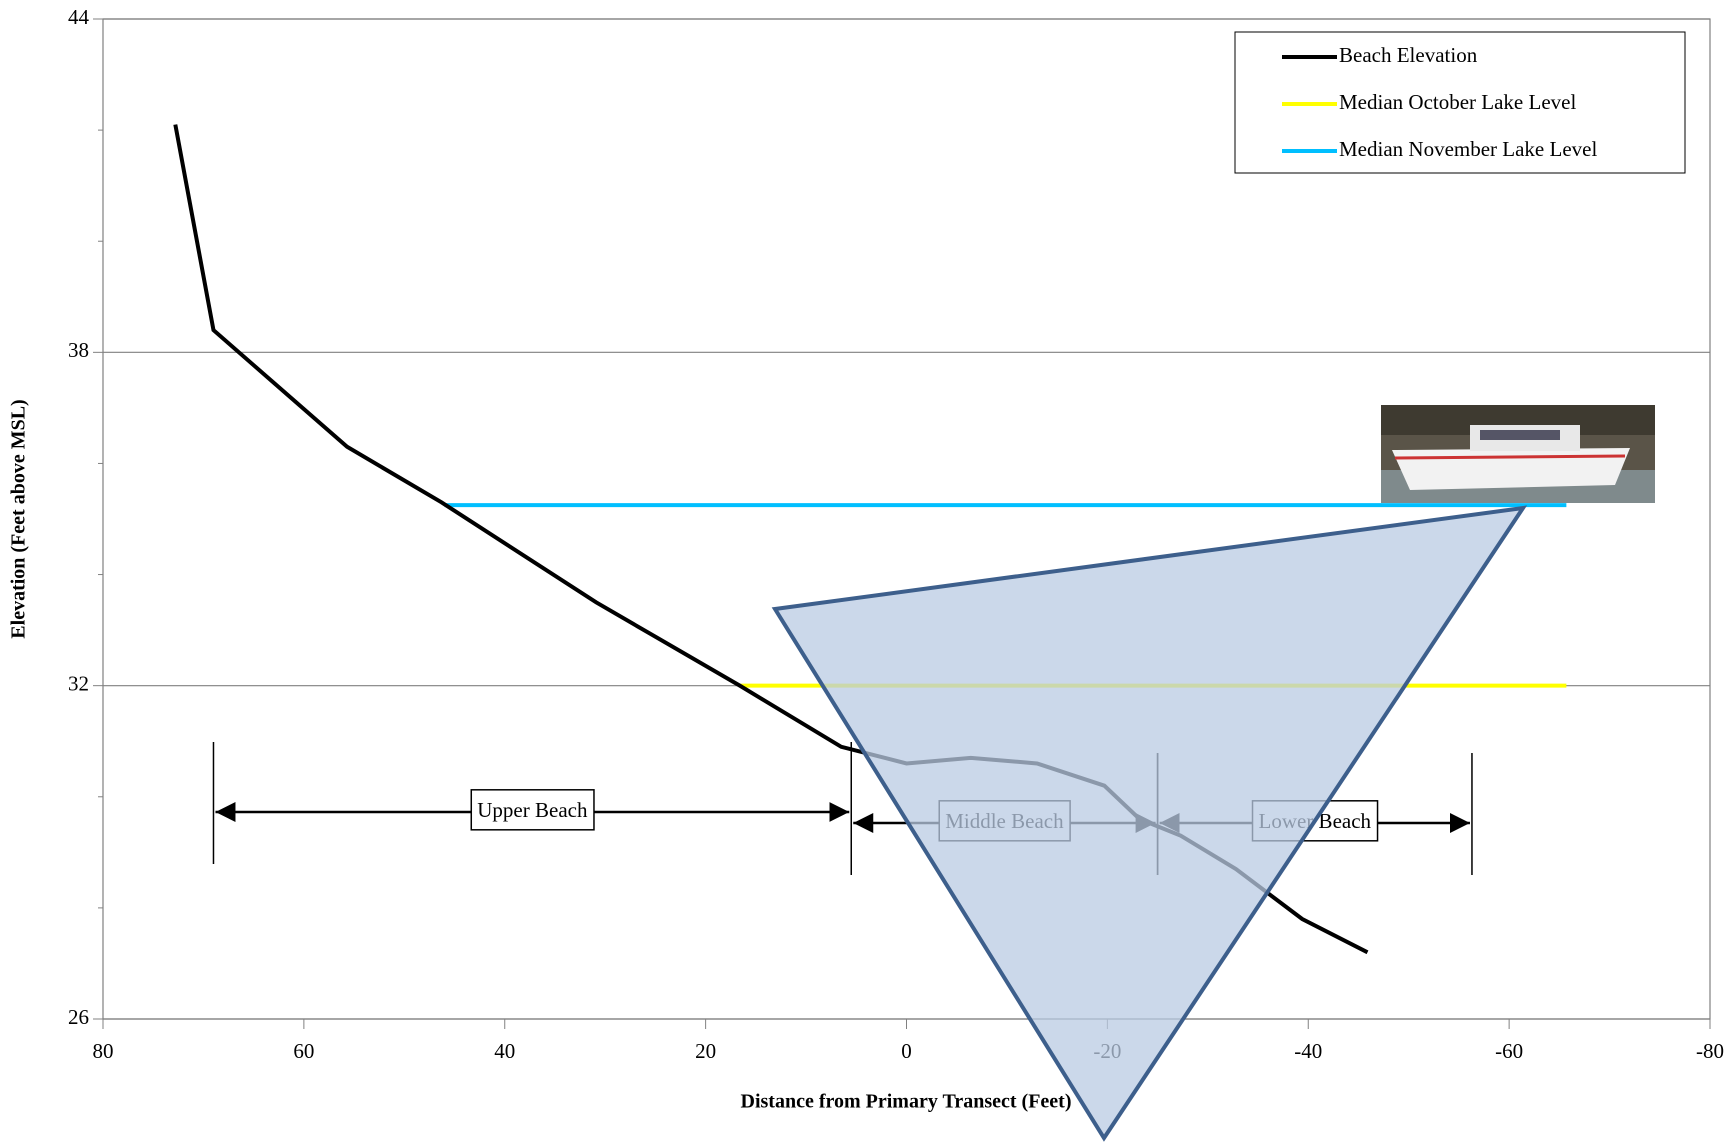 The image size is (1729, 1147). Describe the element at coordinates (1308, 1051) in the screenshot. I see `x-tick-label: -40` at that location.